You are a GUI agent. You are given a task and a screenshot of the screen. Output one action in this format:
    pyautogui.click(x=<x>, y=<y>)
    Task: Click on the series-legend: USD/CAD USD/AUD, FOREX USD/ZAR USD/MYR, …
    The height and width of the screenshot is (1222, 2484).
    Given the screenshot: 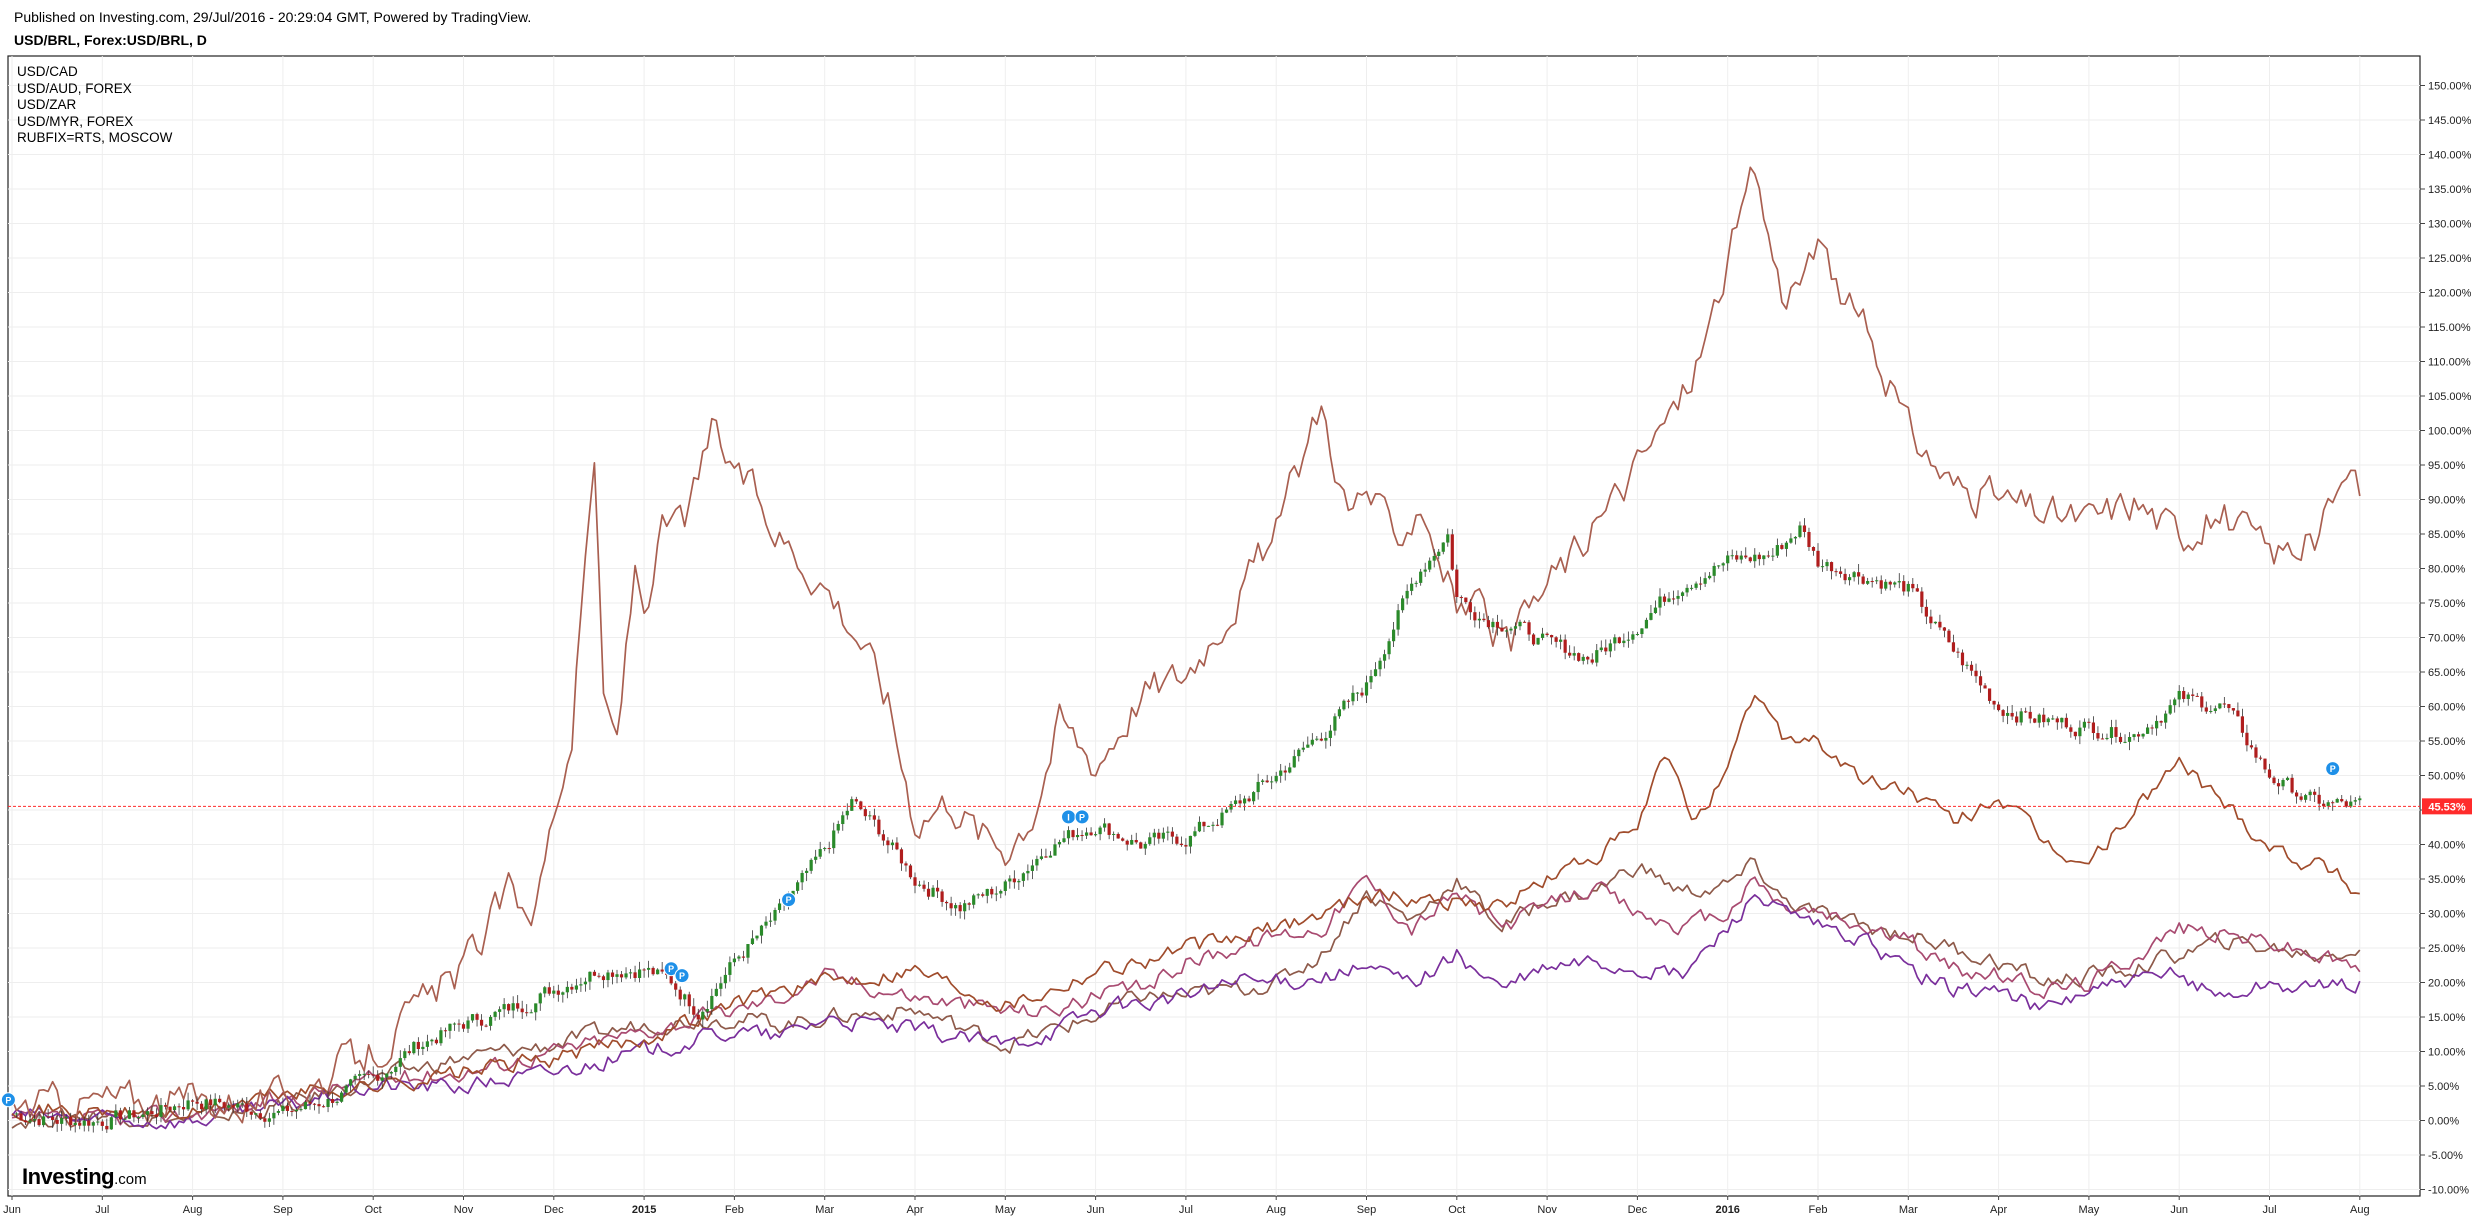 What is the action you would take?
    pyautogui.click(x=94, y=105)
    